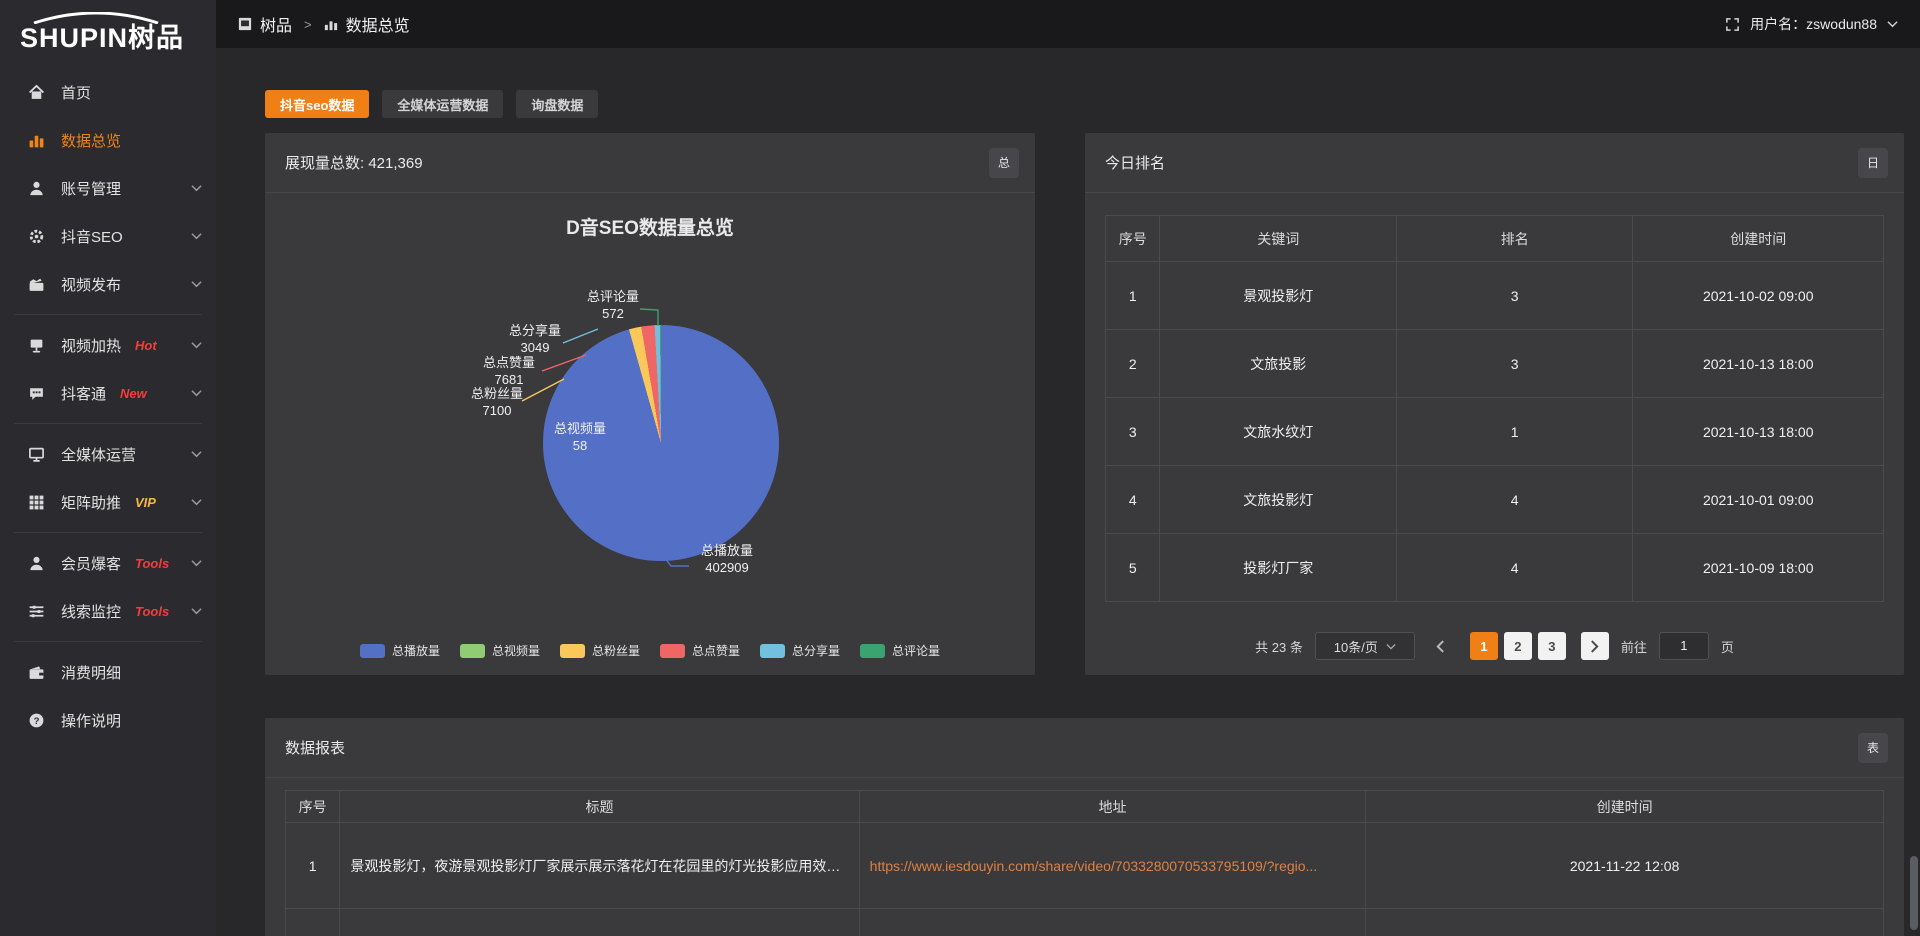 Image resolution: width=1920 pixels, height=936 pixels. What do you see at coordinates (443, 104) in the screenshot?
I see `tab-1: 全媒体运营数据` at bounding box center [443, 104].